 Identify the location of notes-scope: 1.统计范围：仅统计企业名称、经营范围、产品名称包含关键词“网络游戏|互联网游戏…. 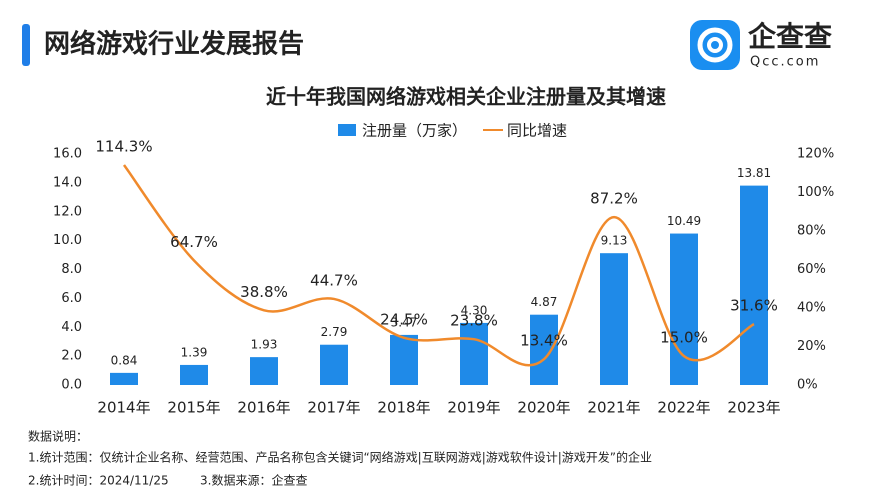
(340, 457).